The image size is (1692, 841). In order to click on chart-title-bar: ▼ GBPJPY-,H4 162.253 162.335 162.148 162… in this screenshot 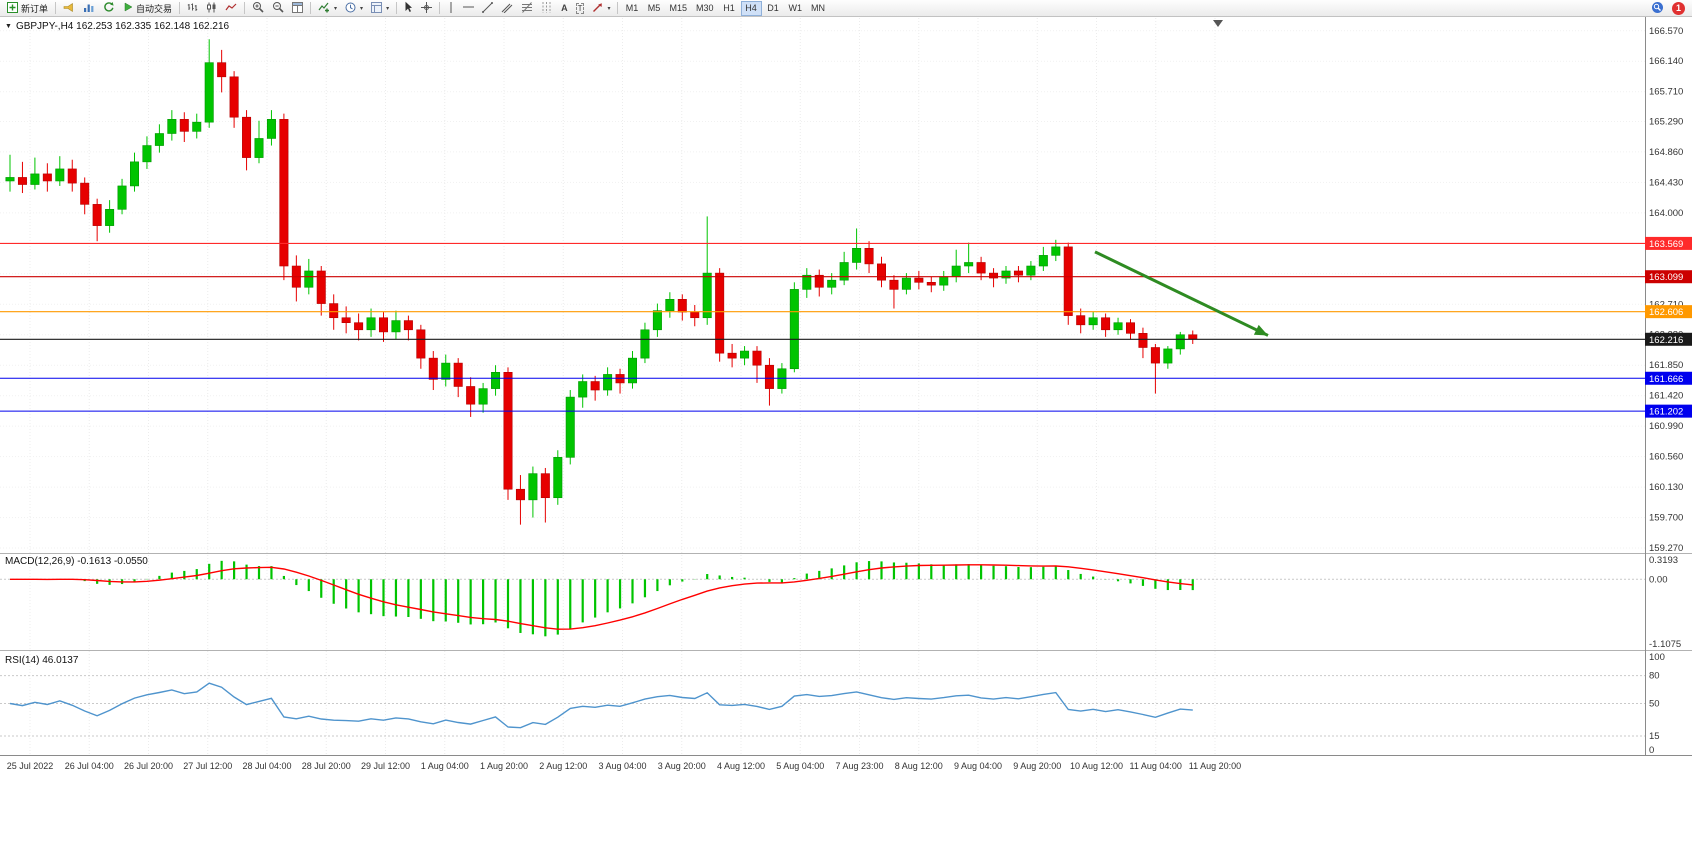, I will do `click(117, 26)`.